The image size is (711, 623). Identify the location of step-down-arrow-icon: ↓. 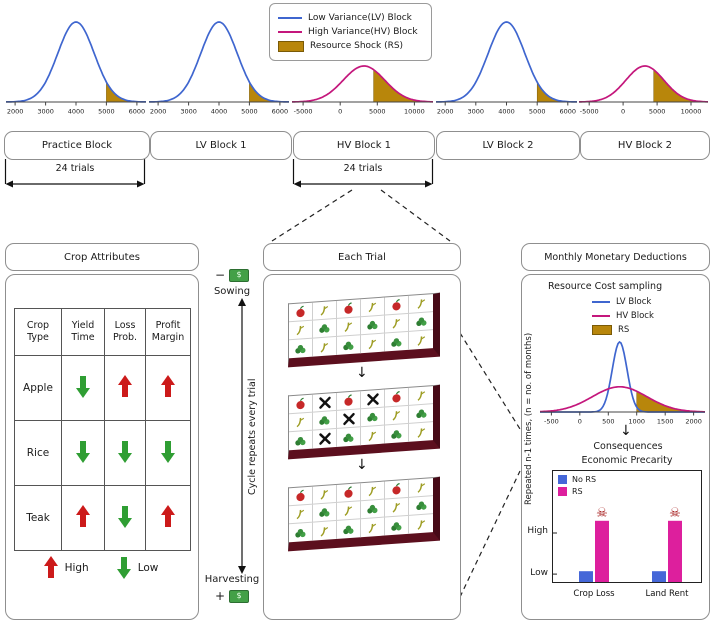
(362, 465).